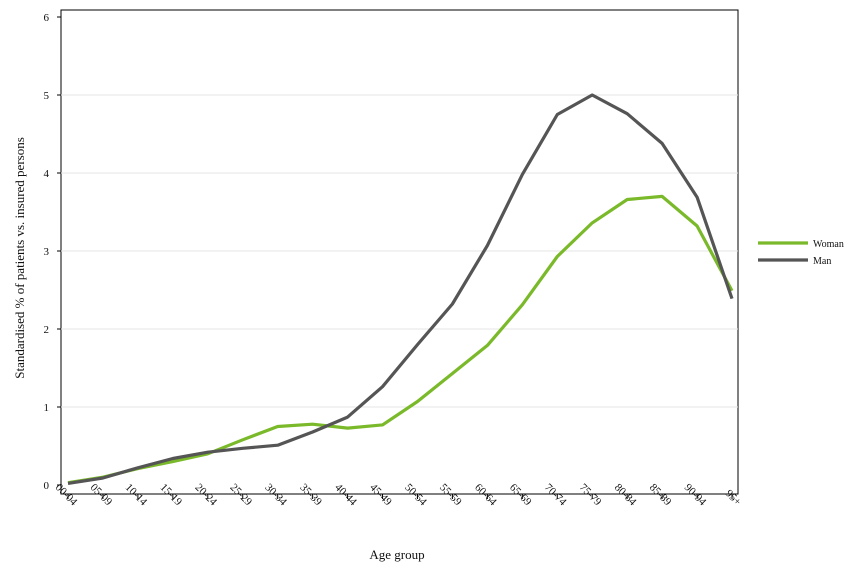  What do you see at coordinates (66, 494) in the screenshot?
I see `x-tick-label: 00-04` at bounding box center [66, 494].